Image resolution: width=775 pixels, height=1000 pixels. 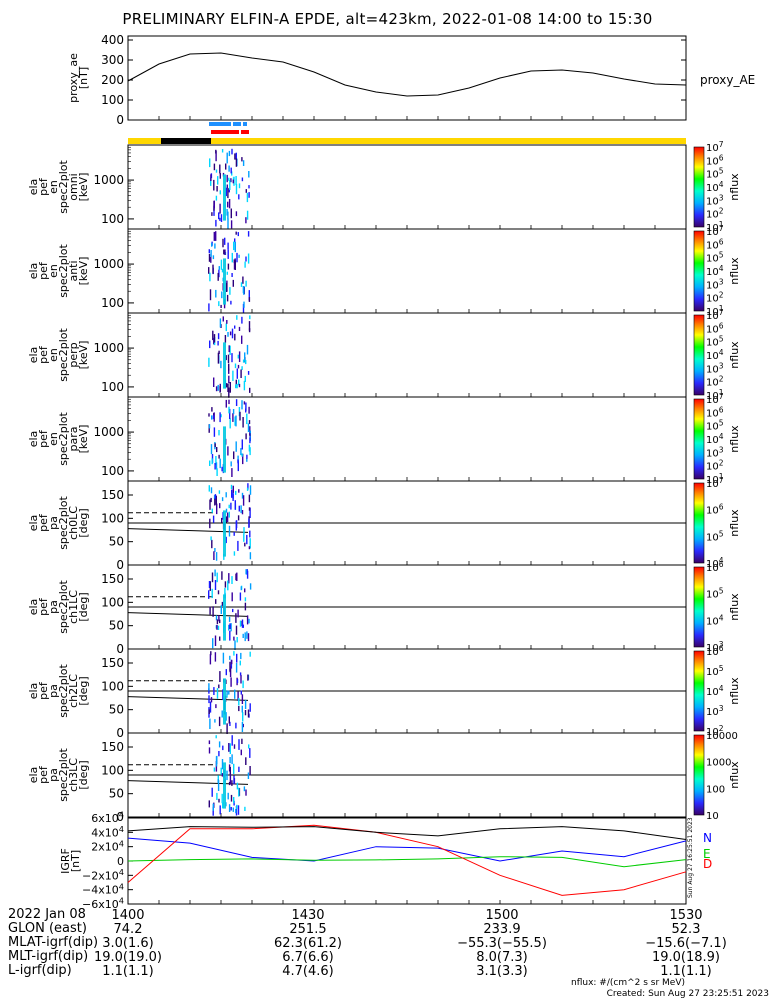 I want to click on footer-value: −15.6(−7.1), so click(x=686, y=943).